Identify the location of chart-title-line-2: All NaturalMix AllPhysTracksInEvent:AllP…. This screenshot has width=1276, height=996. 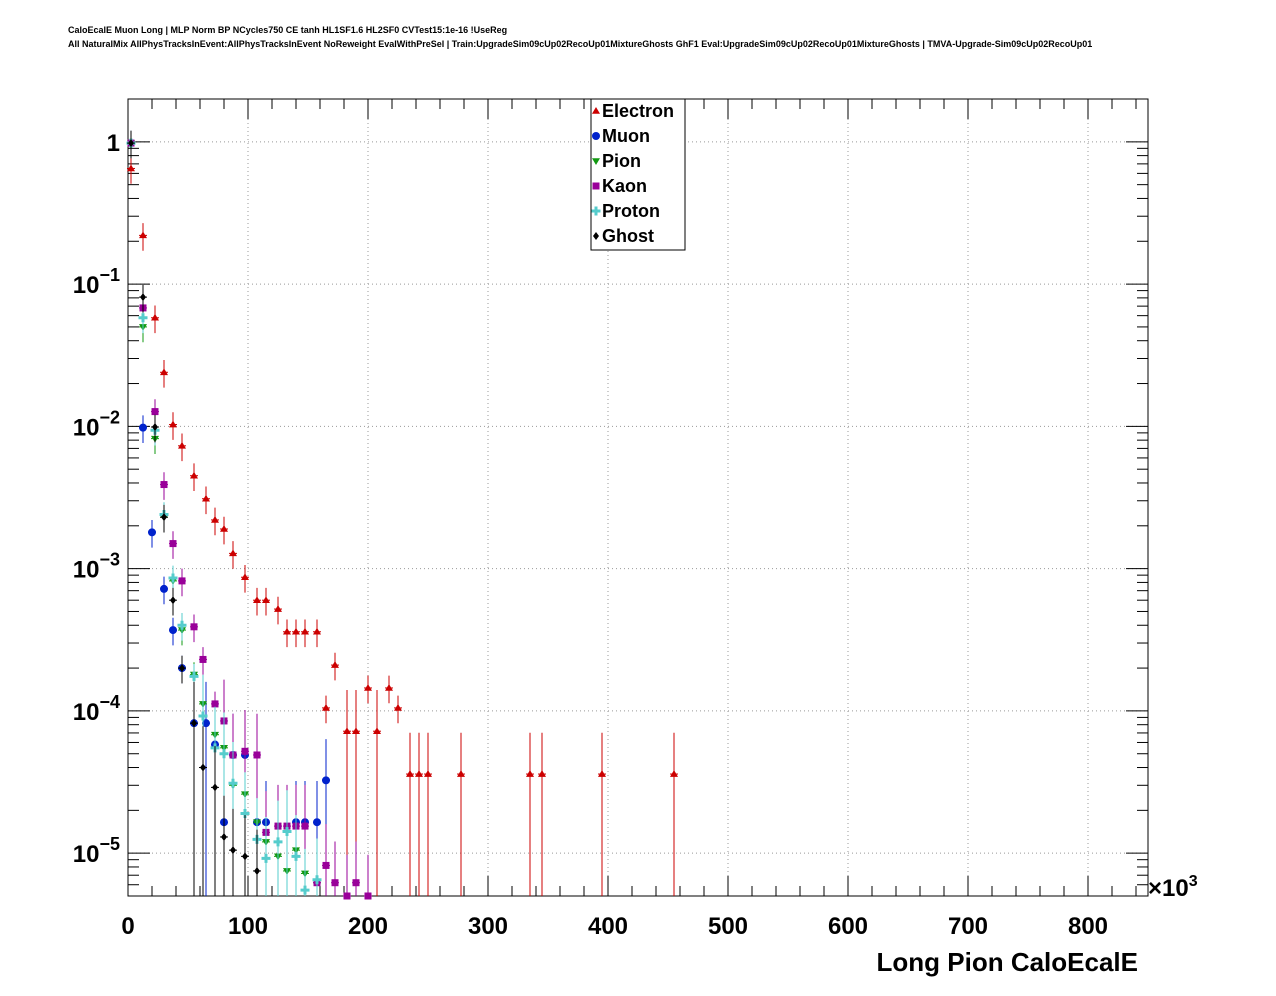
(580, 44).